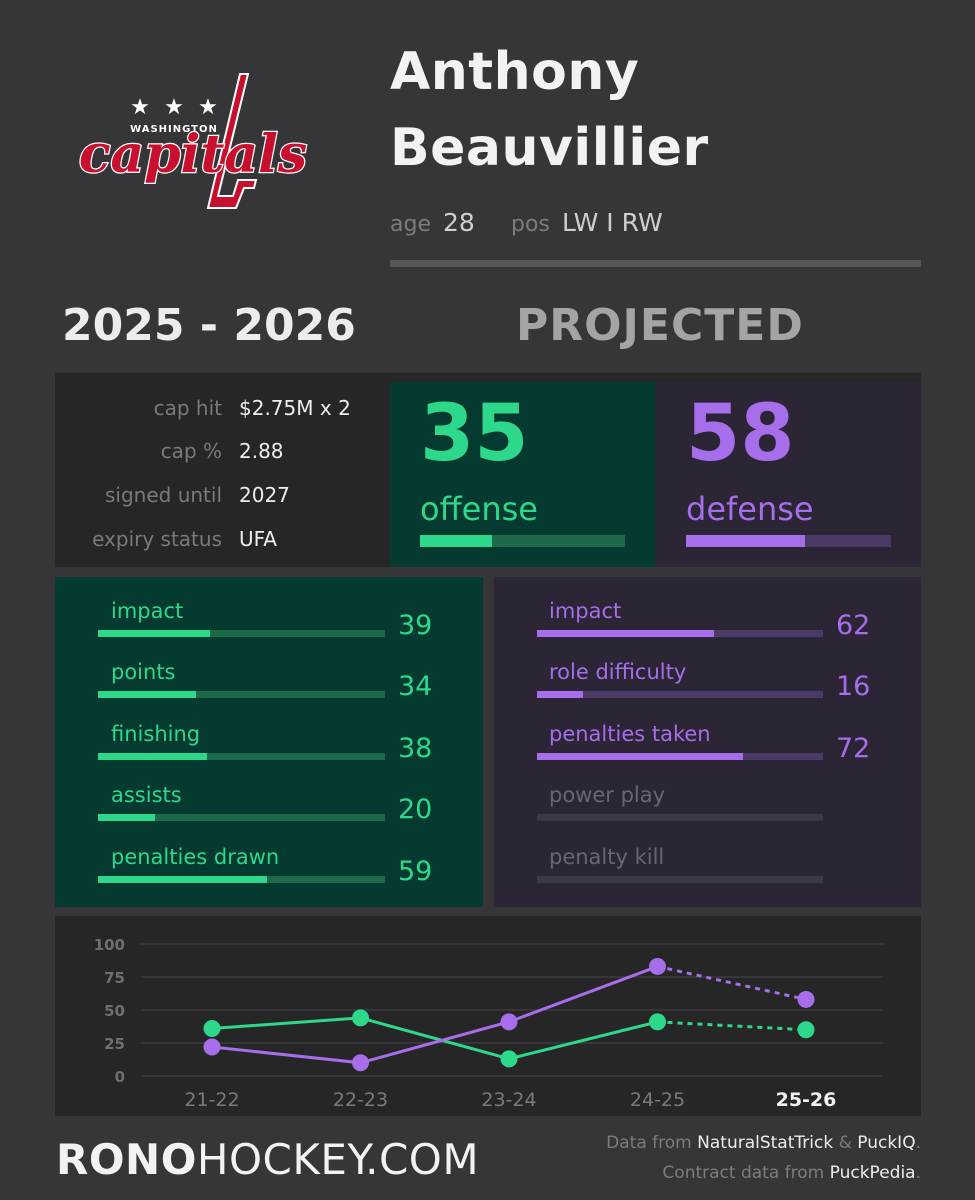 This screenshot has height=1200, width=975. Describe the element at coordinates (195, 857) in the screenshot. I see `offense-metric-label-penalties-drawn: penalties drawn` at that location.